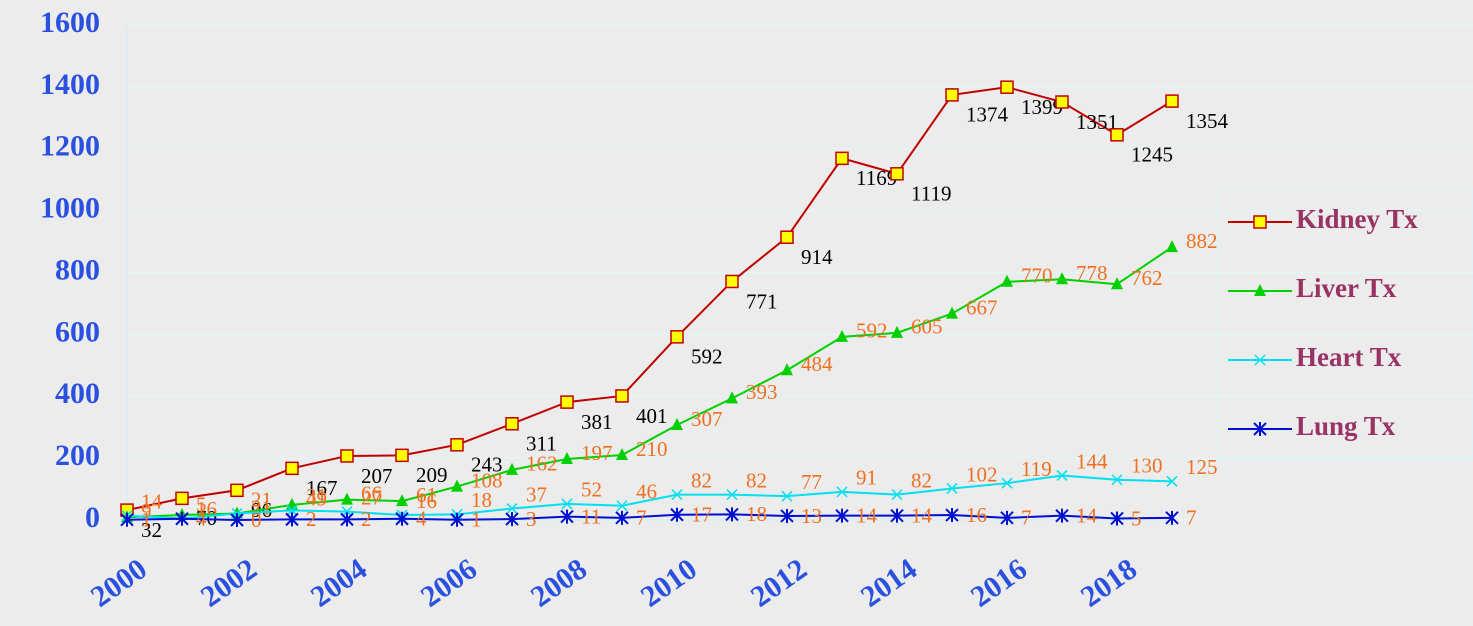 Image resolution: width=1473 pixels, height=626 pixels. I want to click on data-label: 2, so click(311, 519).